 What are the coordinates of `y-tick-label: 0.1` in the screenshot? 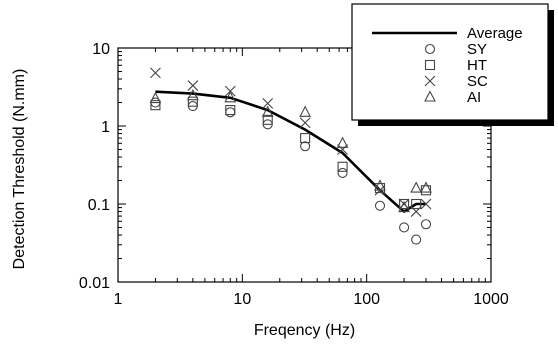 It's located at (99, 205).